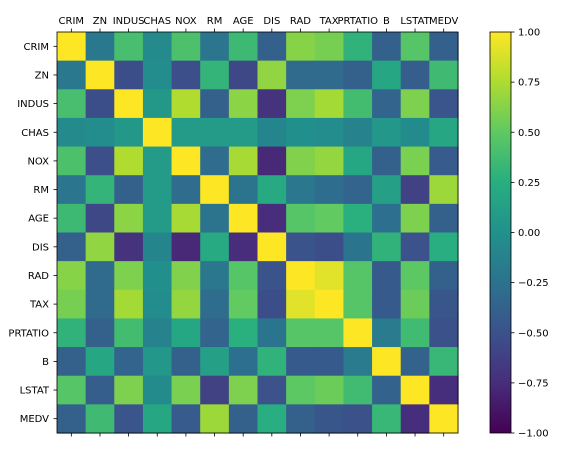 The width and height of the screenshot is (563, 455). What do you see at coordinates (386, 21) in the screenshot?
I see `x-tick-label: B` at bounding box center [386, 21].